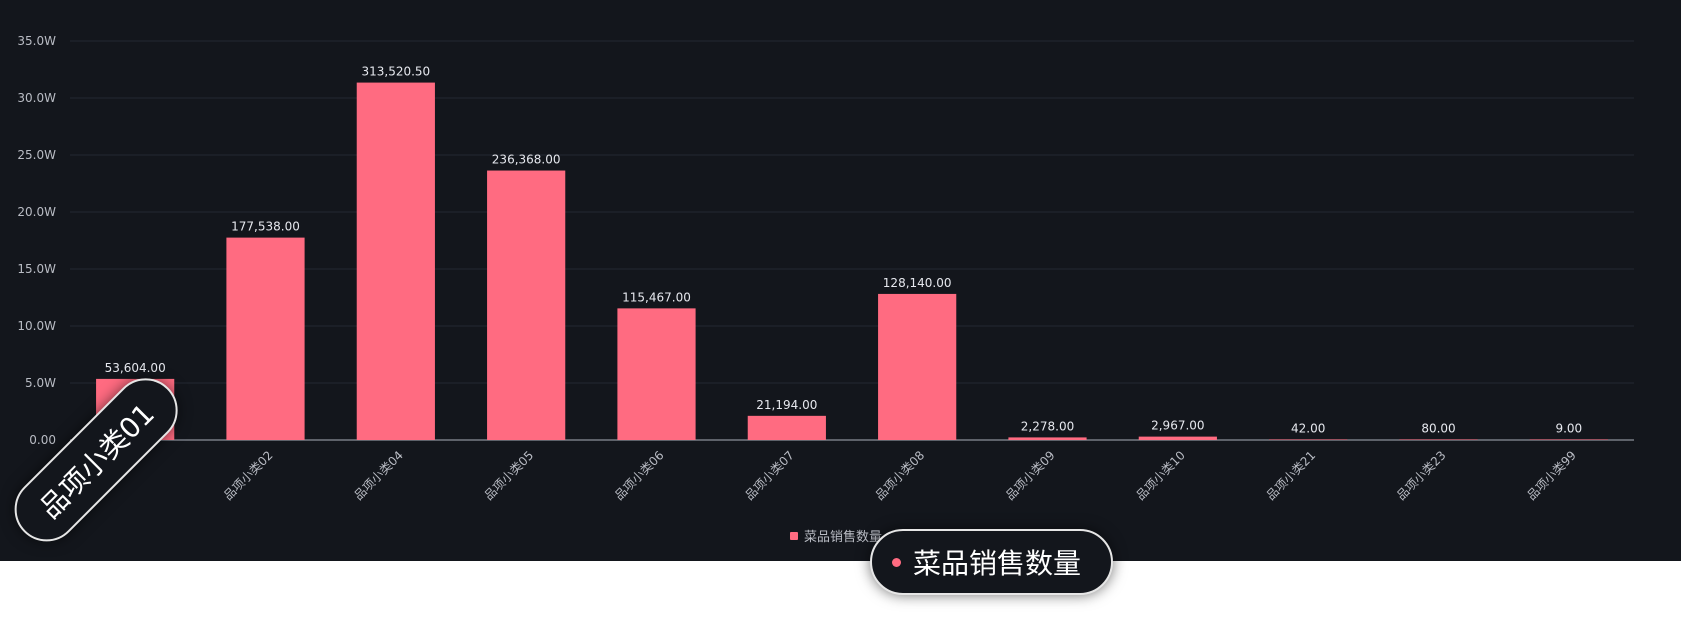 Image resolution: width=1681 pixels, height=629 pixels. What do you see at coordinates (265, 227) in the screenshot?
I see `data-label: 177,538.00` at bounding box center [265, 227].